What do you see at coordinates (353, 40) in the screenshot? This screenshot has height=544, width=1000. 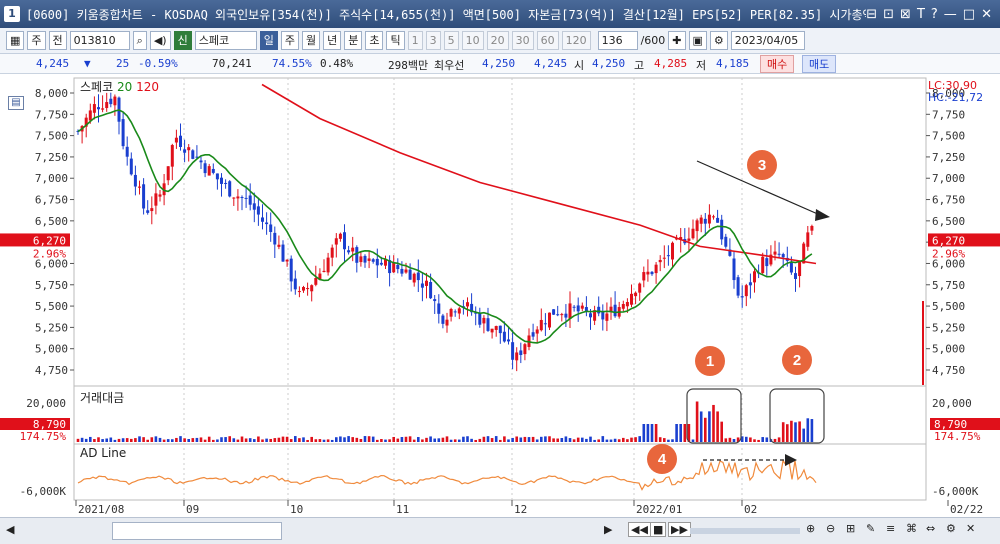 I see `tab-minute: 분` at bounding box center [353, 40].